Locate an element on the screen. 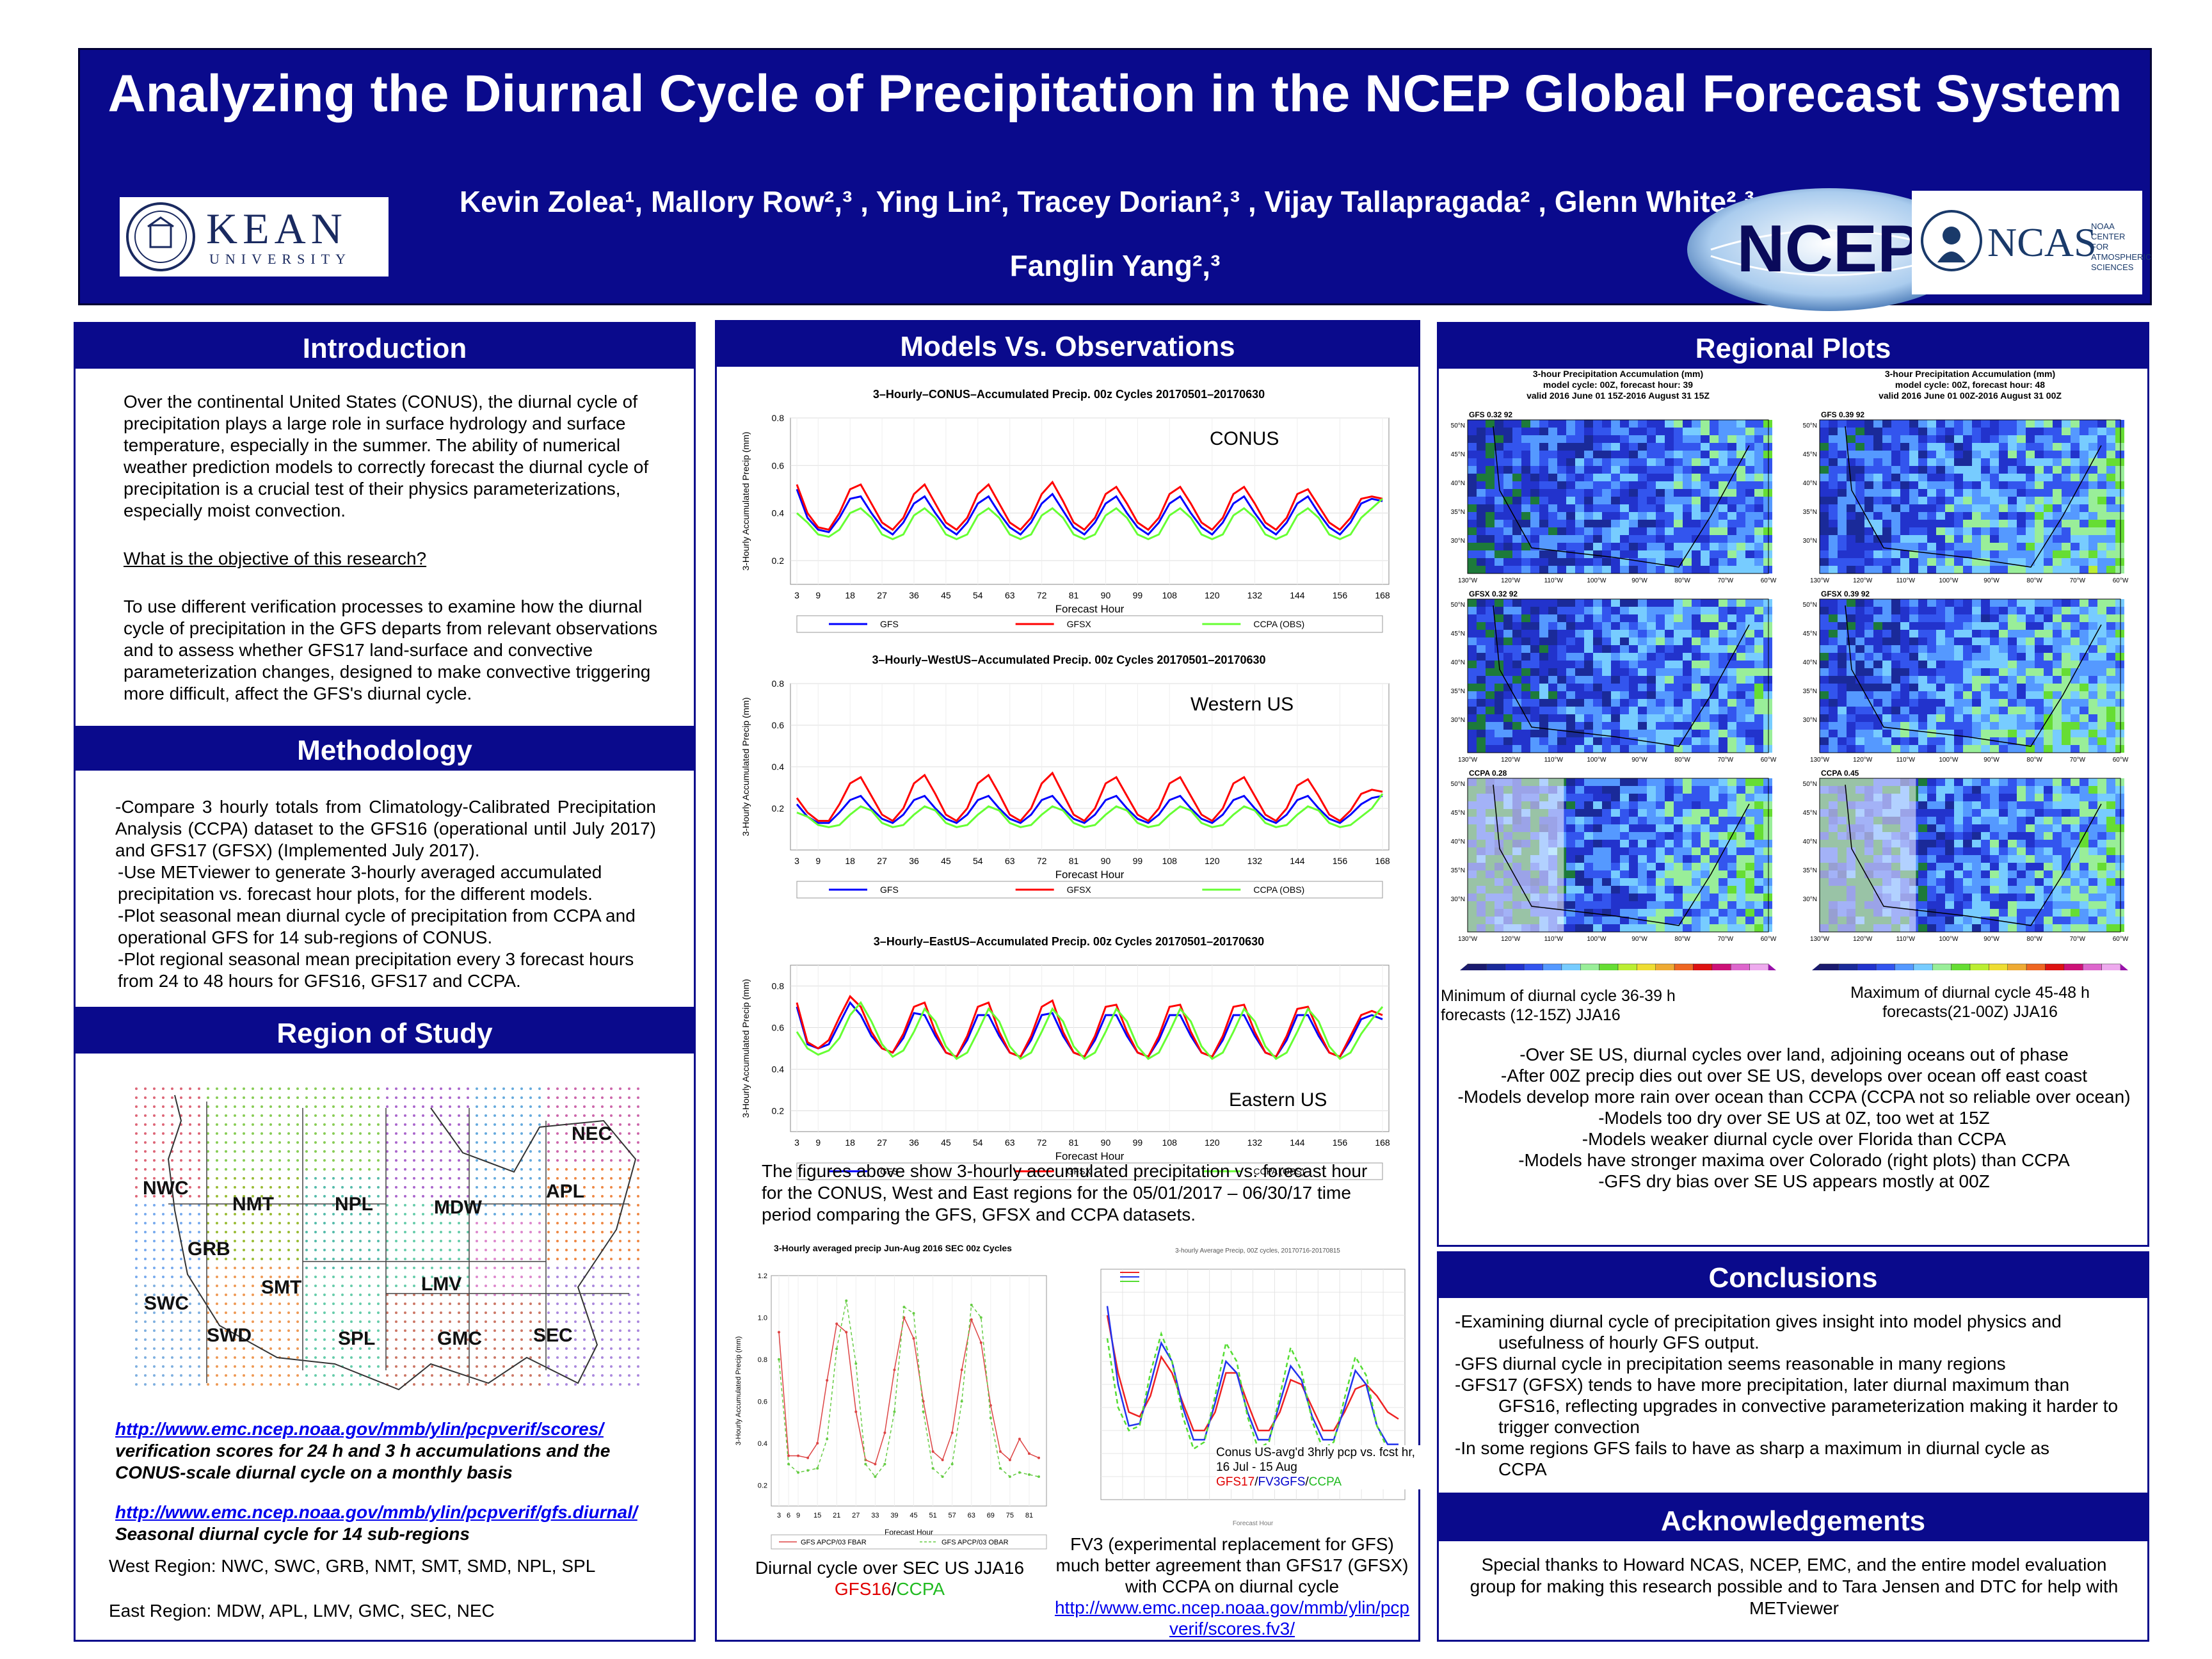  lon-label: 80°W is located at coordinates (2034, 580).